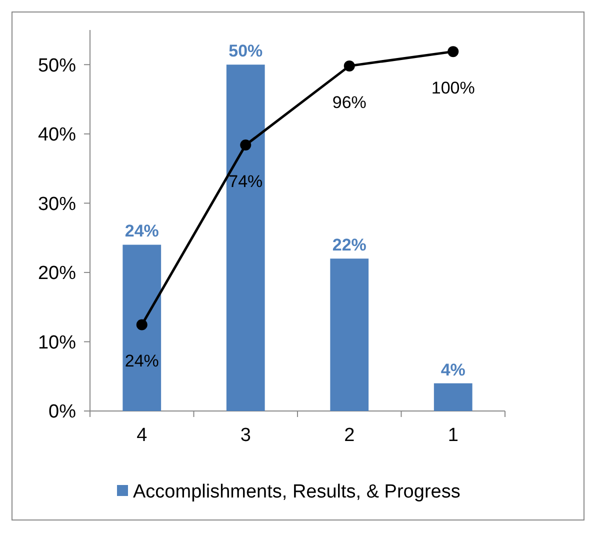 This screenshot has width=595, height=533. Describe the element at coordinates (349, 435) in the screenshot. I see `x-tick-label: 2` at that location.